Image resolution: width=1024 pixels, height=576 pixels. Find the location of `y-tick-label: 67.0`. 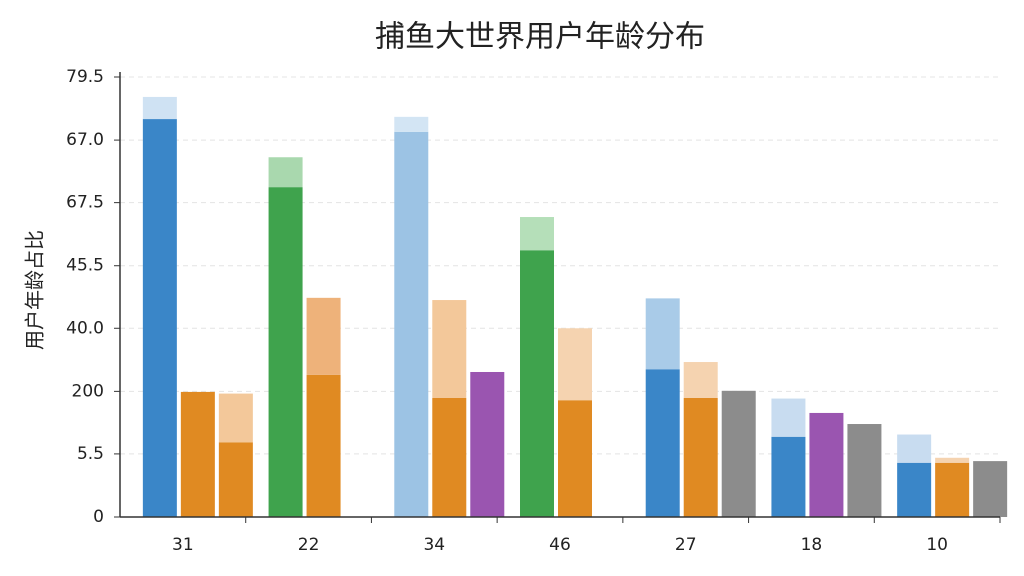

y-tick-label: 67.0 is located at coordinates (85, 140).